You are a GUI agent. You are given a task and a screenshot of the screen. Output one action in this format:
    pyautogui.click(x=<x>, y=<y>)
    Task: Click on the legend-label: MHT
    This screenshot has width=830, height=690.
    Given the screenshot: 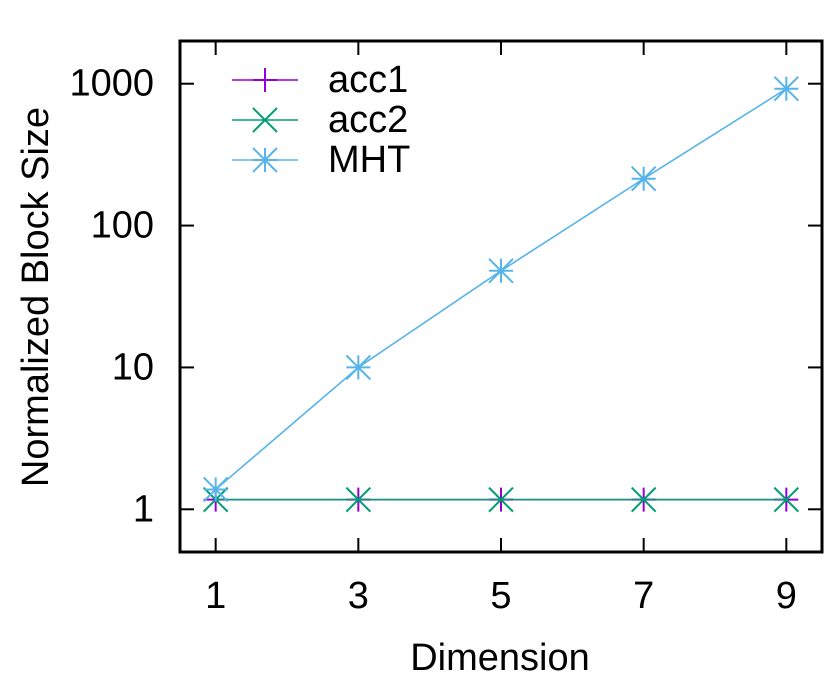 What is the action you would take?
    pyautogui.click(x=369, y=160)
    